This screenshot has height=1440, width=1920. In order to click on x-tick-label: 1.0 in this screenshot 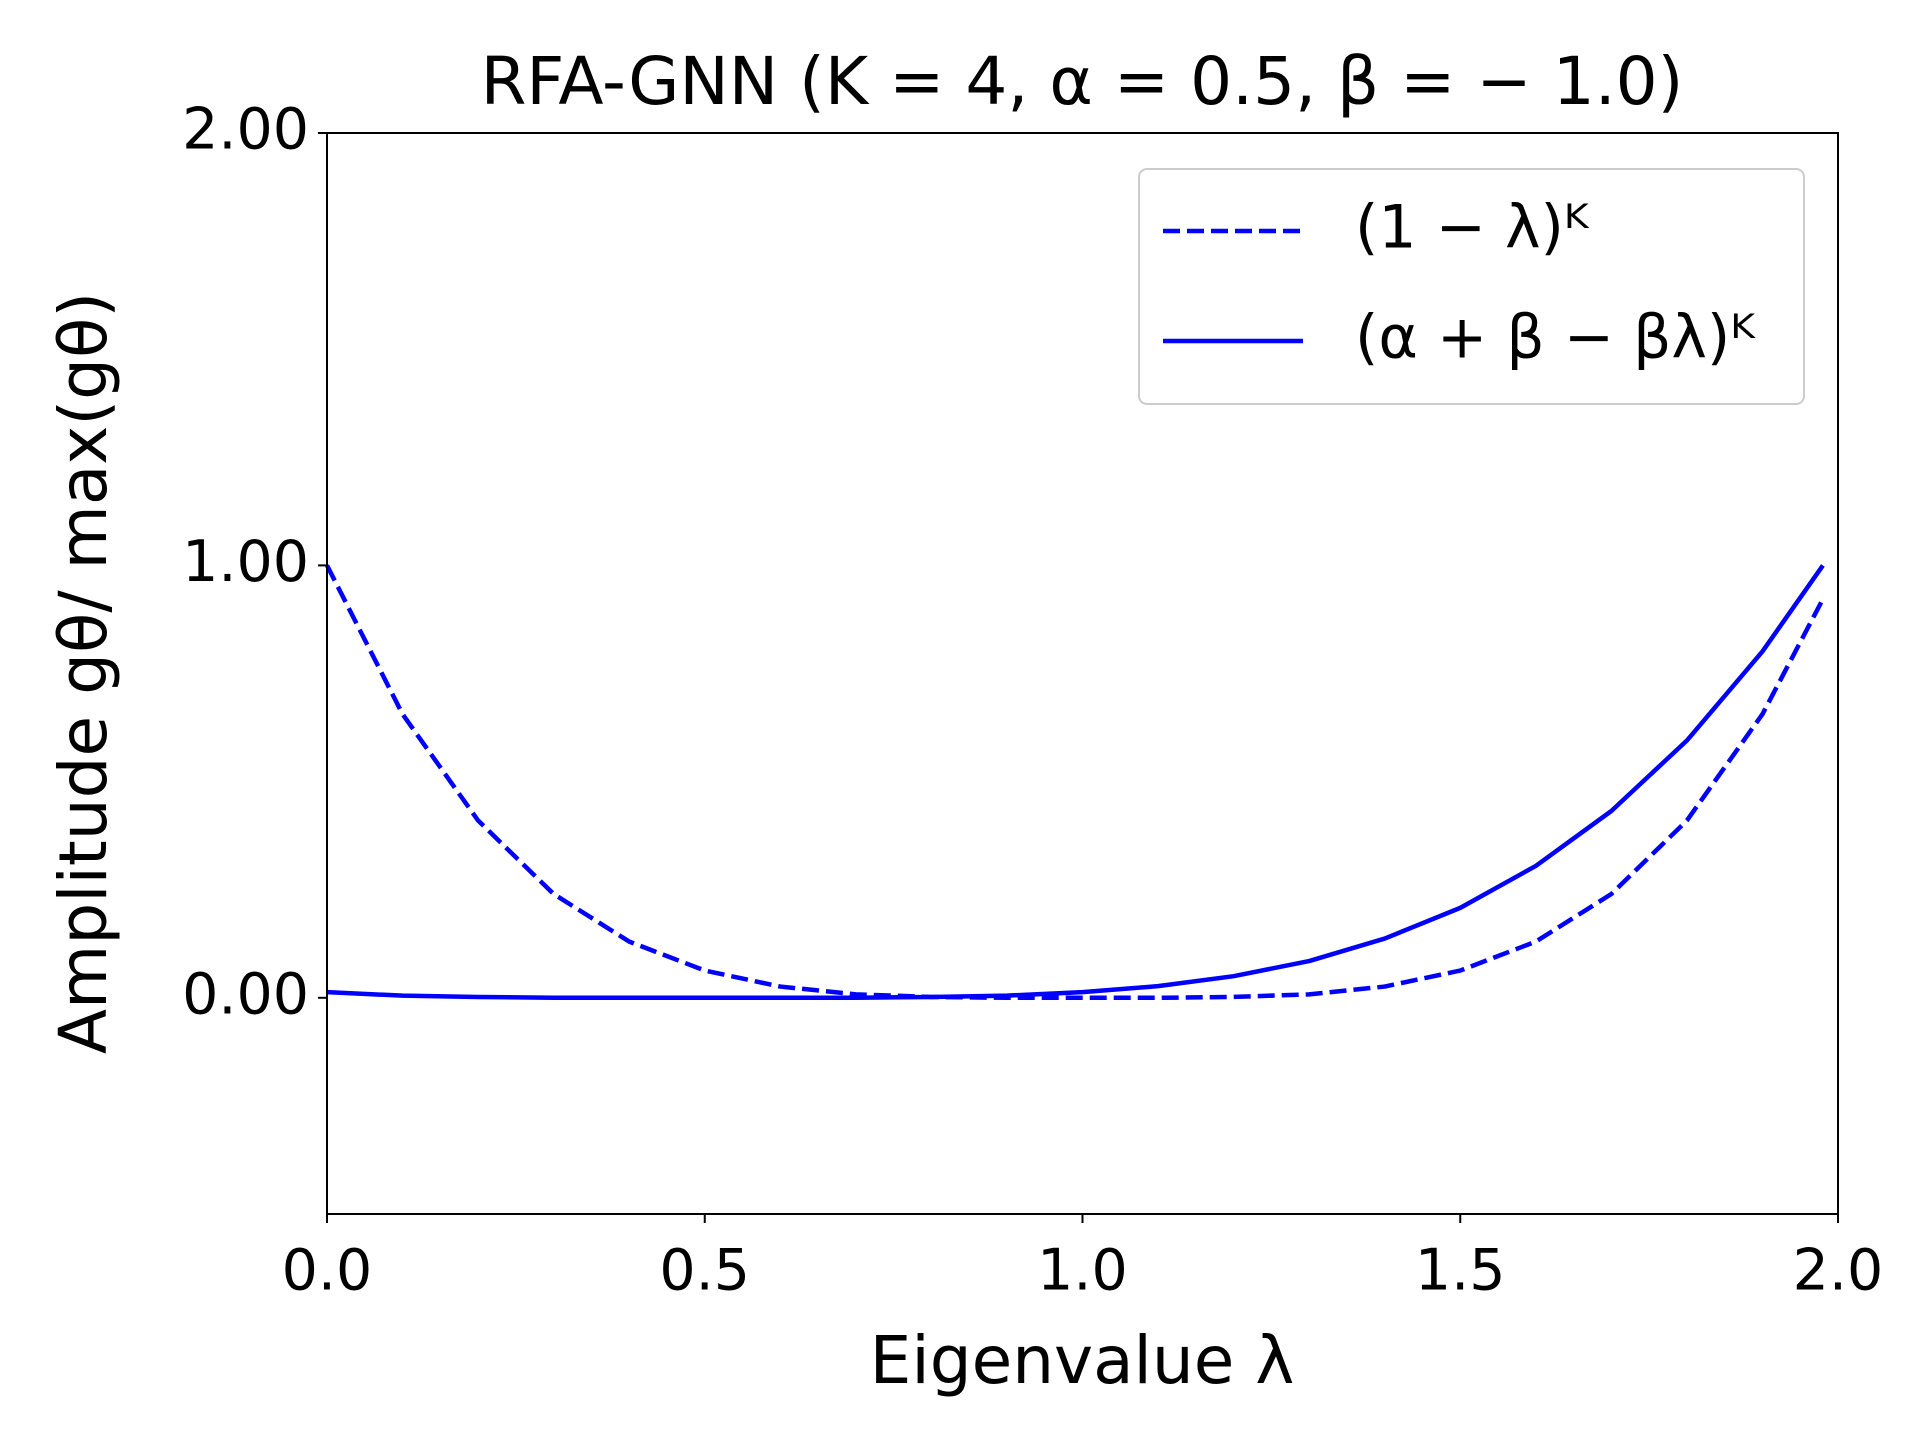, I will do `click(1082, 1271)`.